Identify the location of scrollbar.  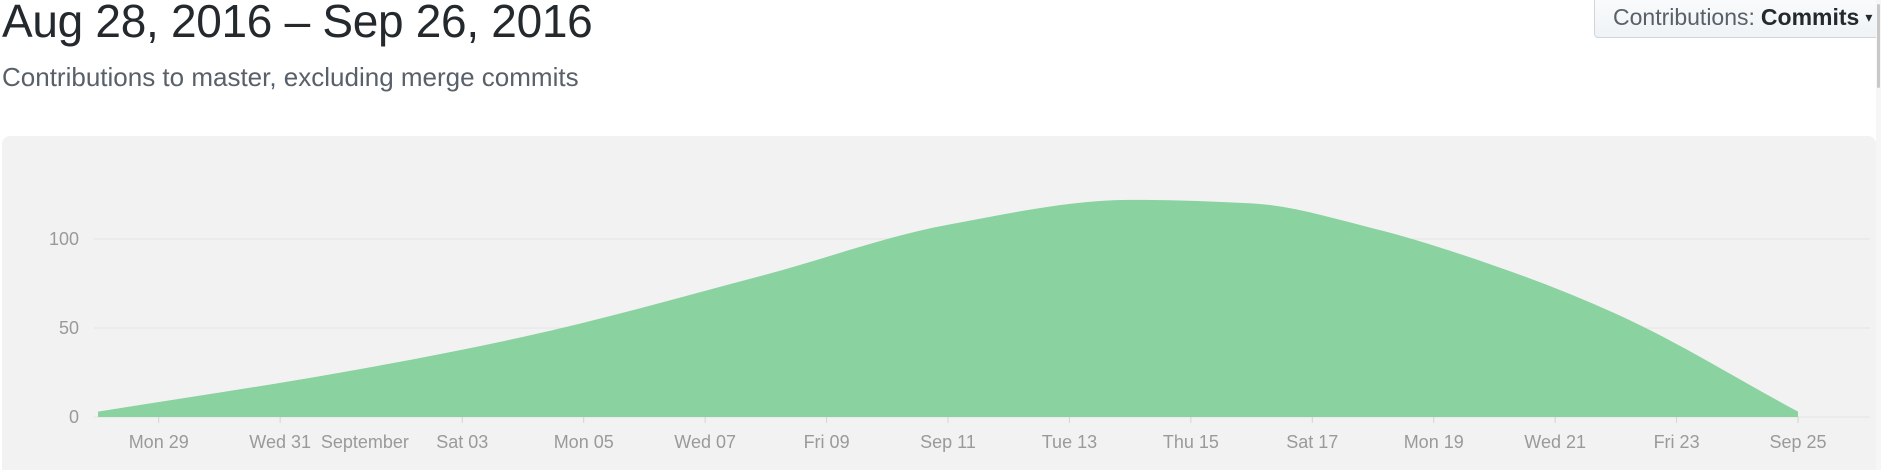
(1878, 235).